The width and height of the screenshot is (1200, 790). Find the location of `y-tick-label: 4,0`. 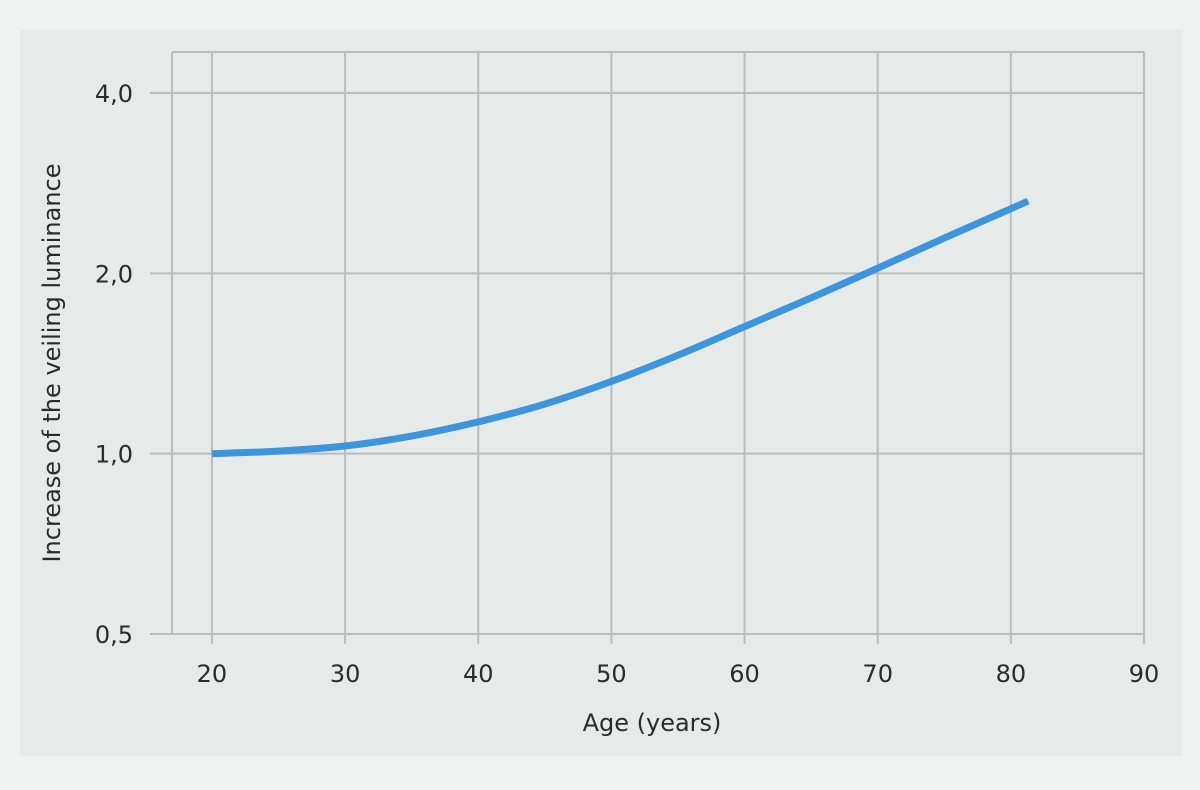

y-tick-label: 4,0 is located at coordinates (114, 94).